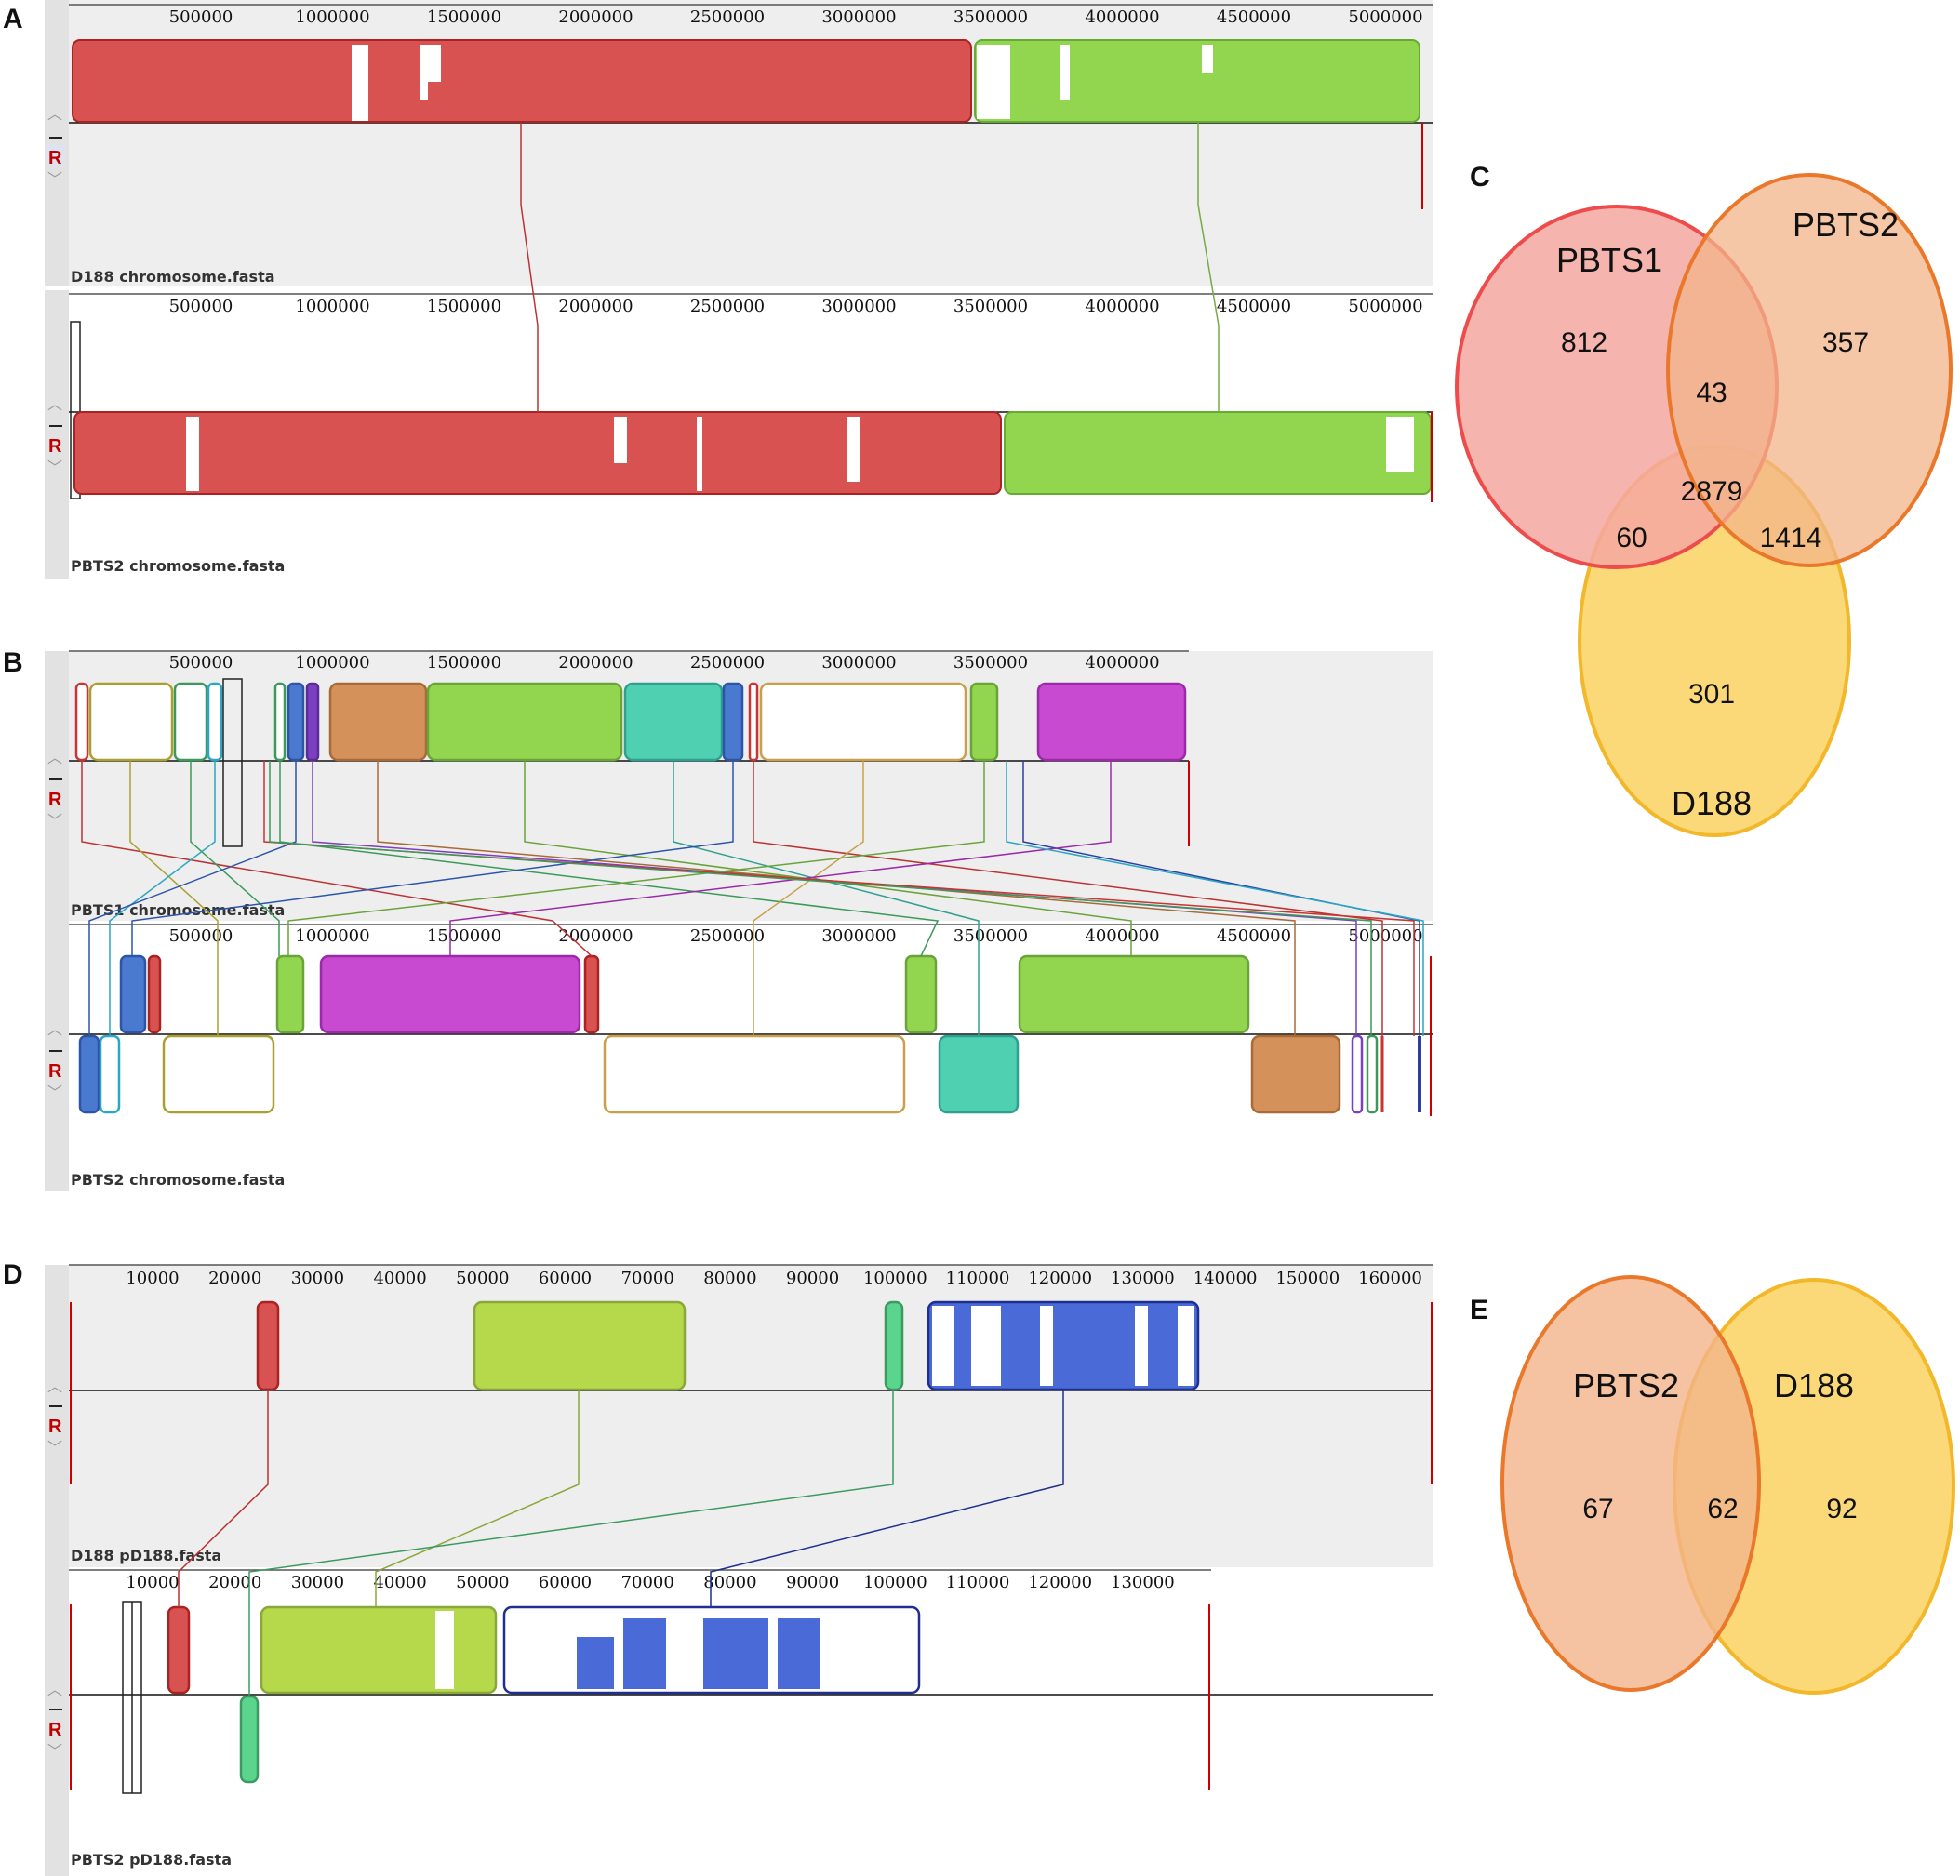  I want to click on venn-label-d188: D188, so click(1814, 1385).